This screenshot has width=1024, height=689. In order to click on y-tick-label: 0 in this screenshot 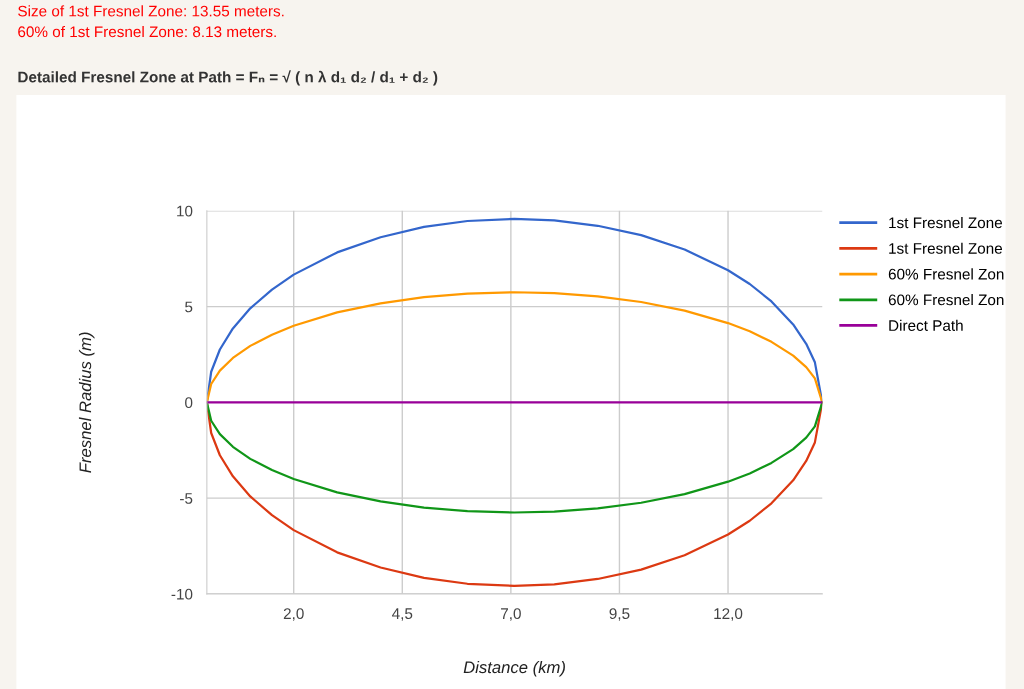, I will do `click(189, 403)`.